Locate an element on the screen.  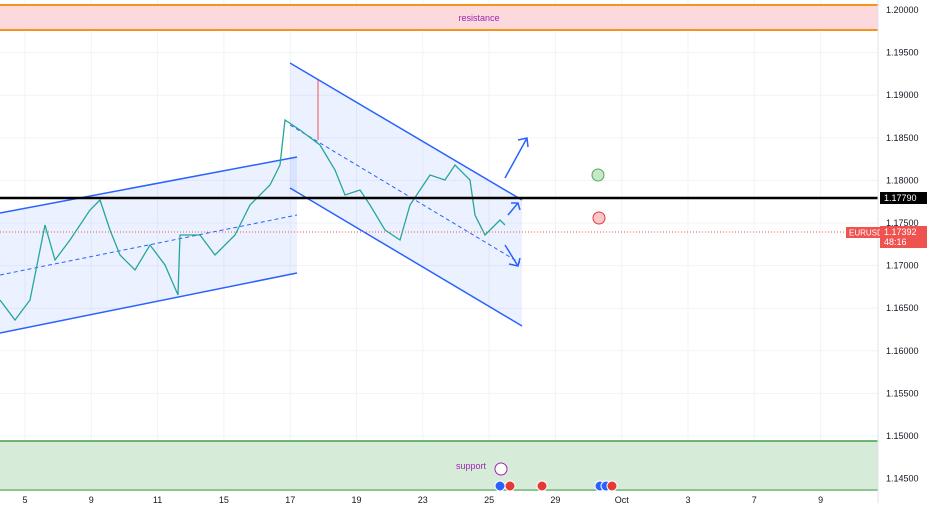
time-tick-label: 11 is located at coordinates (157, 499).